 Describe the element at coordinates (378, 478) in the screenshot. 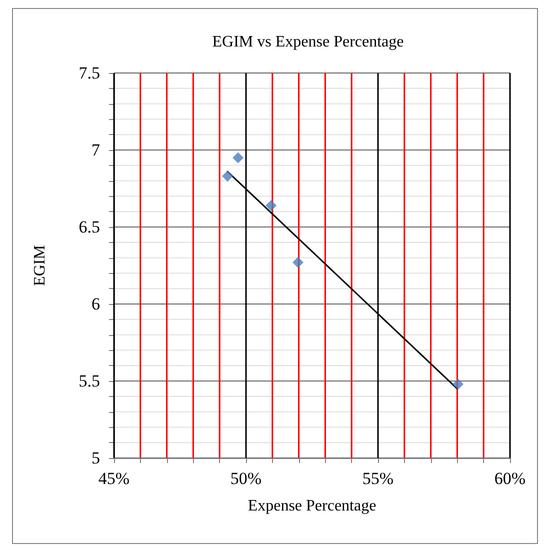

I see `x-tick-label: 55%` at that location.